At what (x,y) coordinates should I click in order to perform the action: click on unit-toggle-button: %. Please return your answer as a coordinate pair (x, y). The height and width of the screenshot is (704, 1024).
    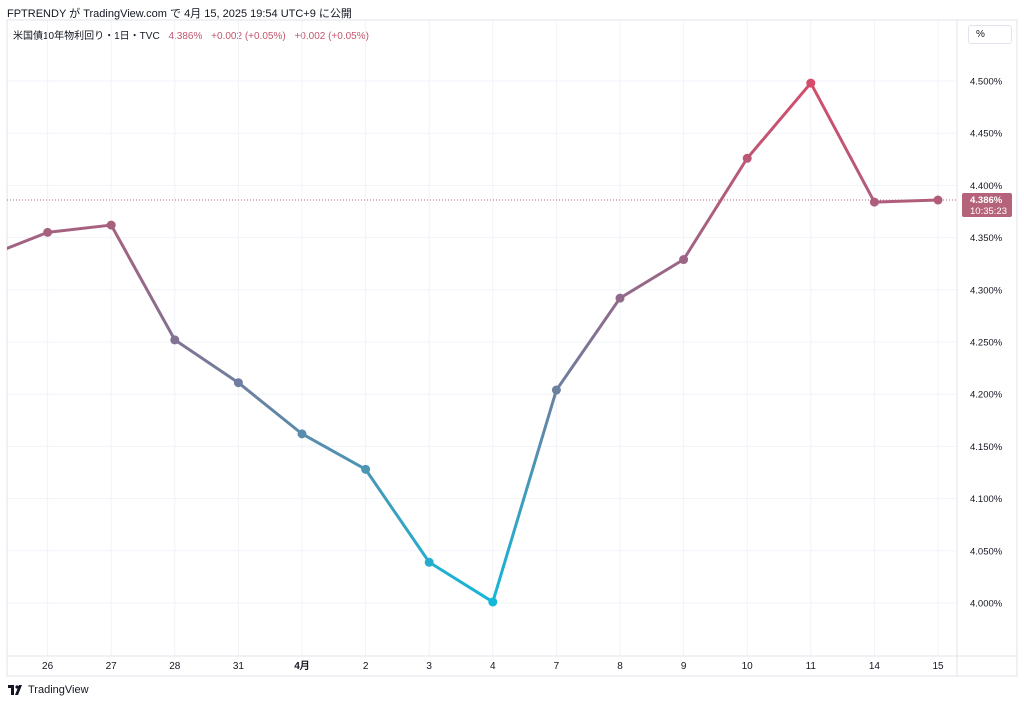
    Looking at the image, I should click on (990, 34).